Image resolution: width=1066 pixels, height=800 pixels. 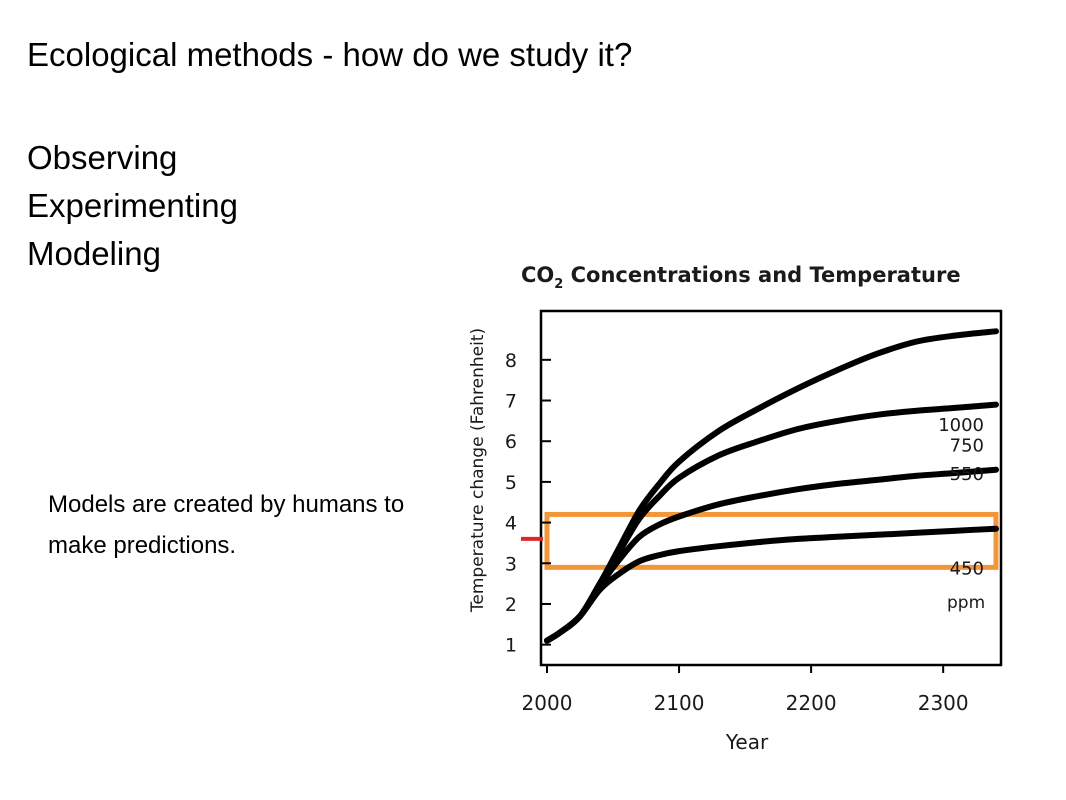 I want to click on x-tick-label: 2000, so click(x=547, y=703).